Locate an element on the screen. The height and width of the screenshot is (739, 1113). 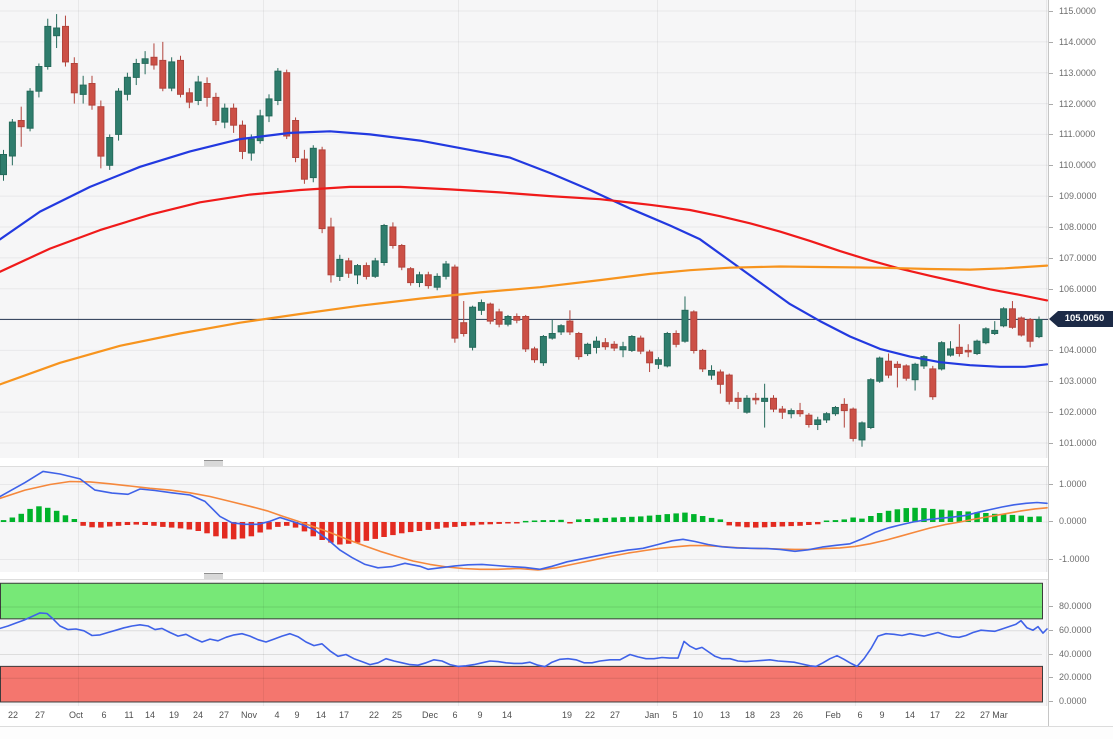
macd-panel is located at coordinates (524, 519).